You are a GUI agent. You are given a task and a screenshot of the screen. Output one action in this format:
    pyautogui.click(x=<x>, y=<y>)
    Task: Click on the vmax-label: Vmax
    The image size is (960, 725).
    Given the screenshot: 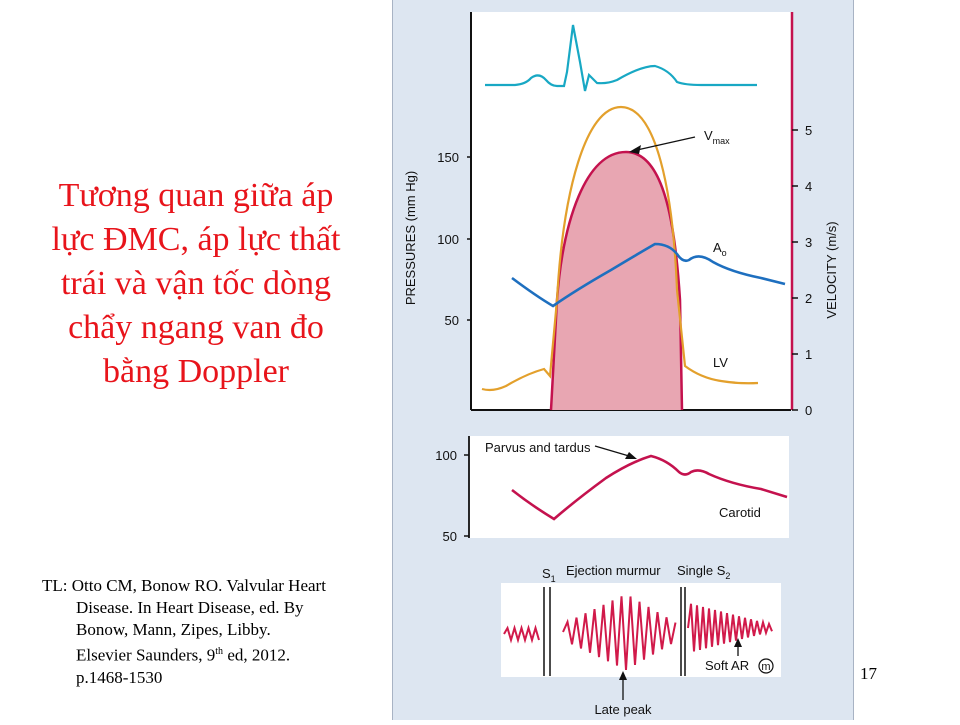 What is the action you would take?
    pyautogui.click(x=717, y=137)
    